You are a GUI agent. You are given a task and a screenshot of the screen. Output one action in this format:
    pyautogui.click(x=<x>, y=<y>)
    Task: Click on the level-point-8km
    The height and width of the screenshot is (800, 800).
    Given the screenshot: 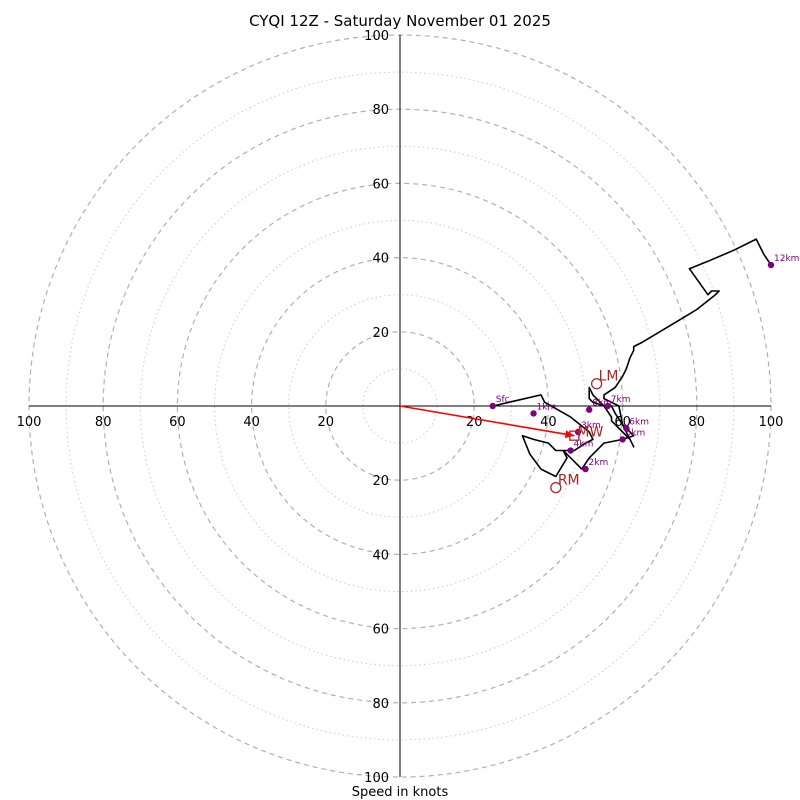 What is the action you would take?
    pyautogui.click(x=589, y=409)
    